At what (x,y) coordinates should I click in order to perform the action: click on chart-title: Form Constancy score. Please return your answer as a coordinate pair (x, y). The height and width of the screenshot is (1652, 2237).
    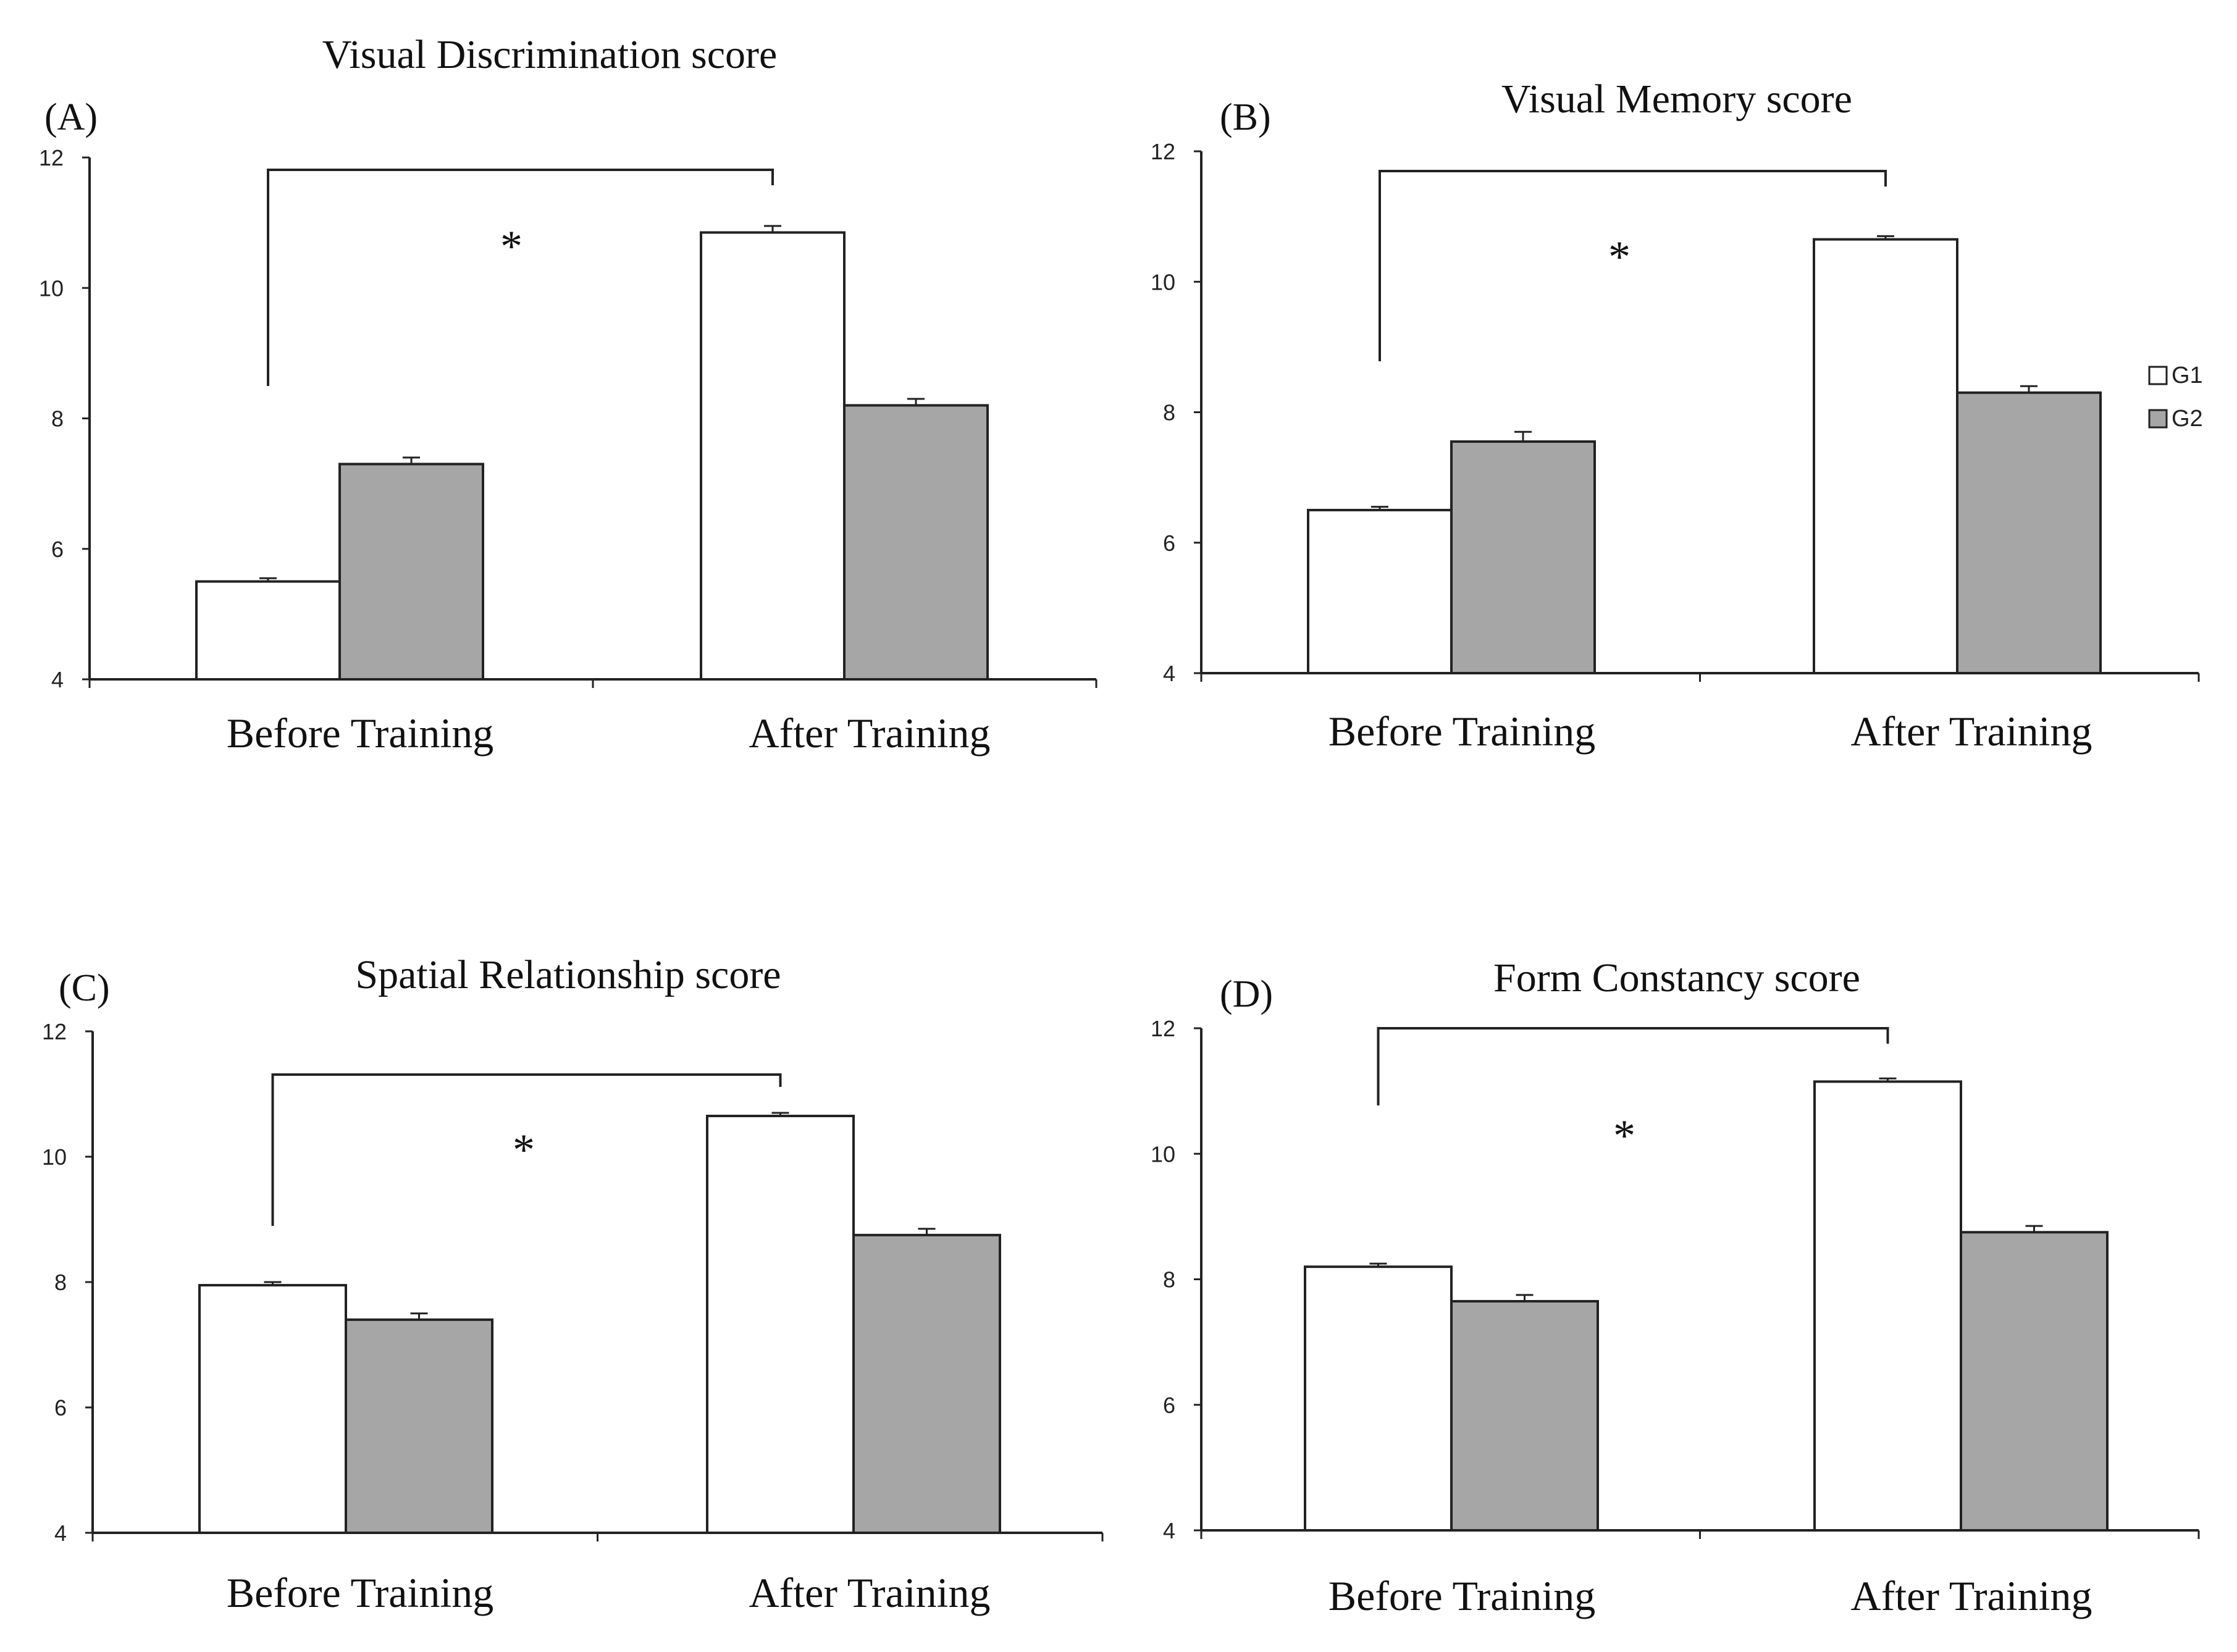
    Looking at the image, I should click on (1676, 977).